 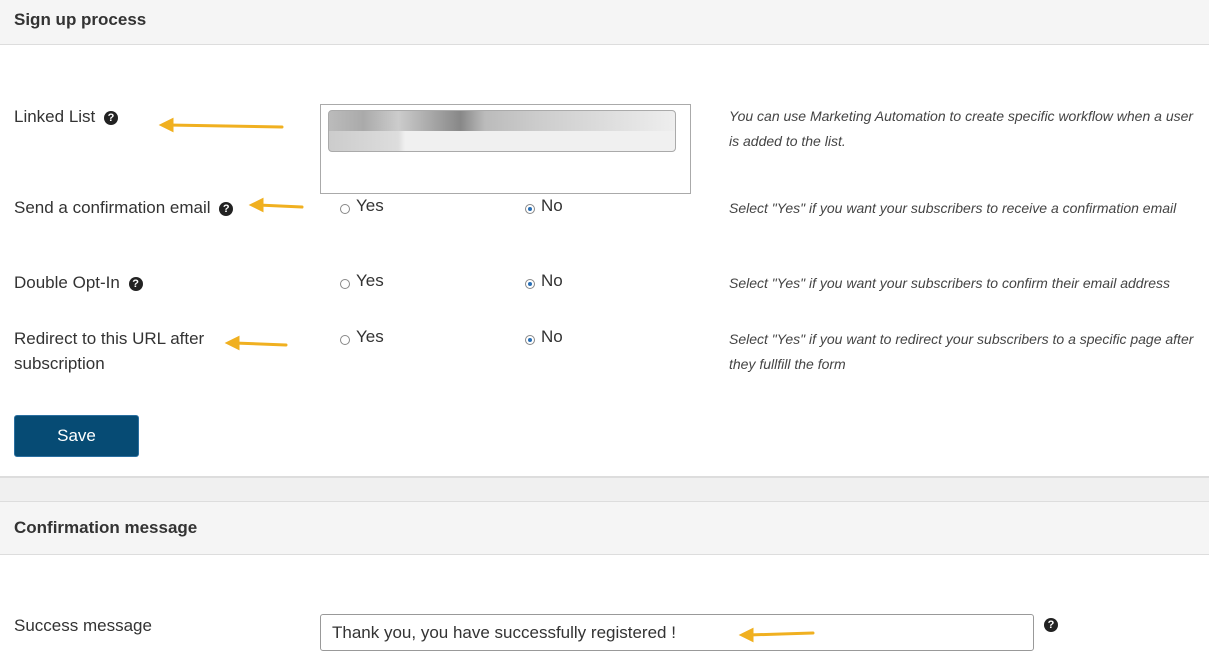 I want to click on double-optin-yes: Yes, so click(x=362, y=281).